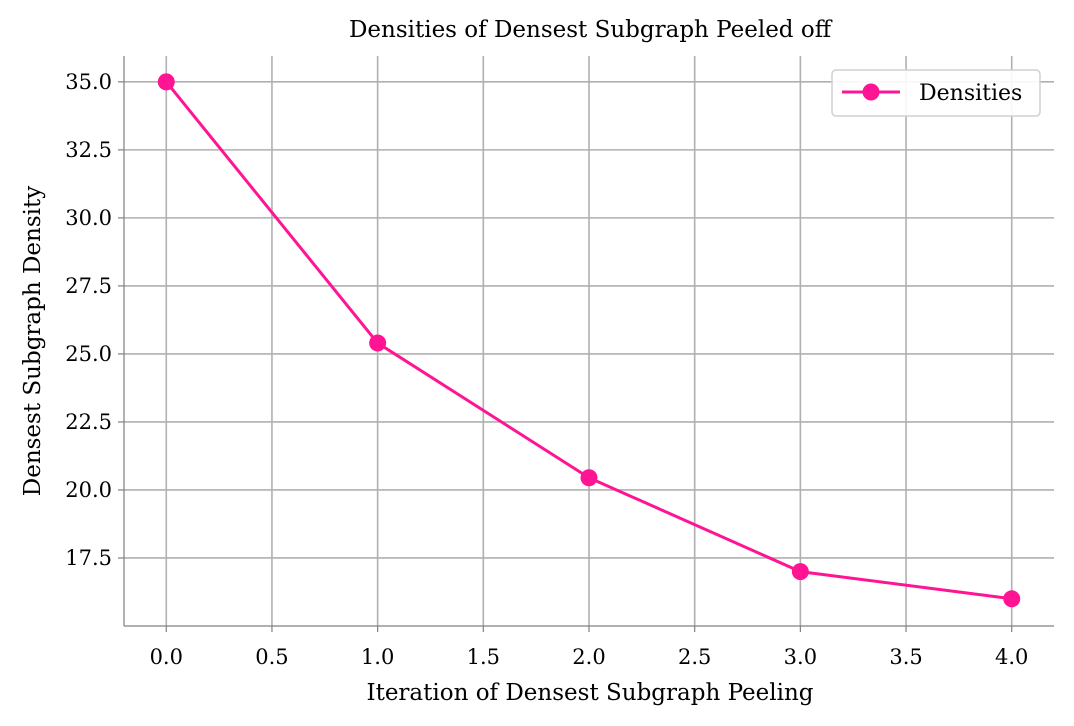 The height and width of the screenshot is (726, 1074). I want to click on y-tick-label: 22.5, so click(88, 422).